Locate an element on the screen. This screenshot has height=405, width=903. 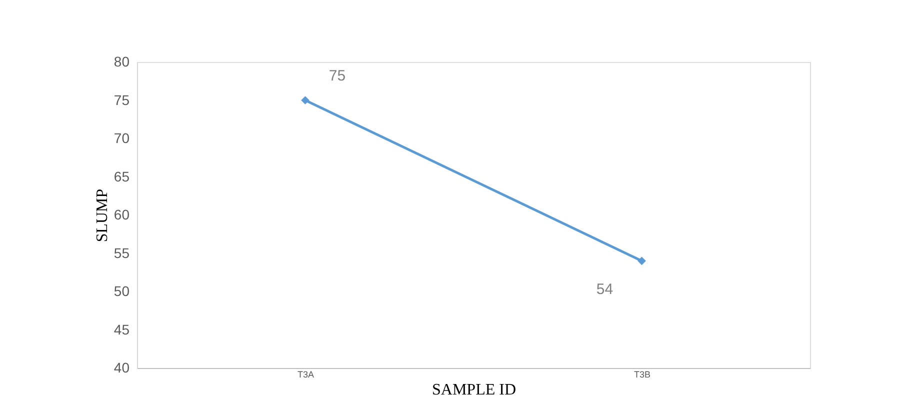
data-label: 54 is located at coordinates (605, 289).